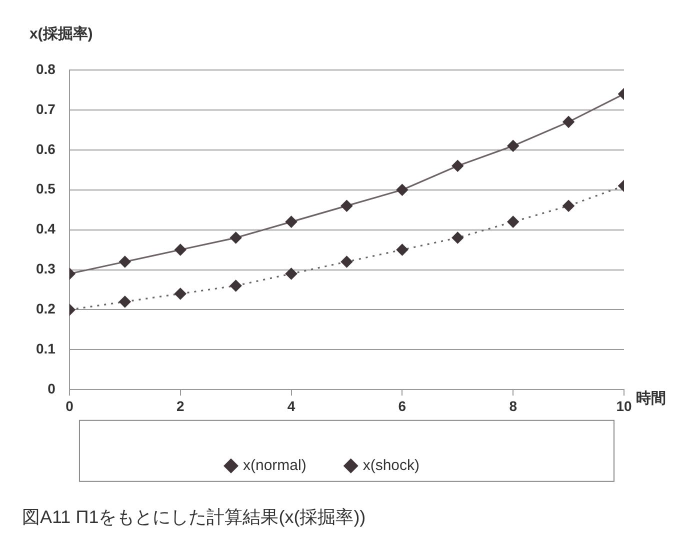  I want to click on y-tick-label: 0.8, so click(46, 68).